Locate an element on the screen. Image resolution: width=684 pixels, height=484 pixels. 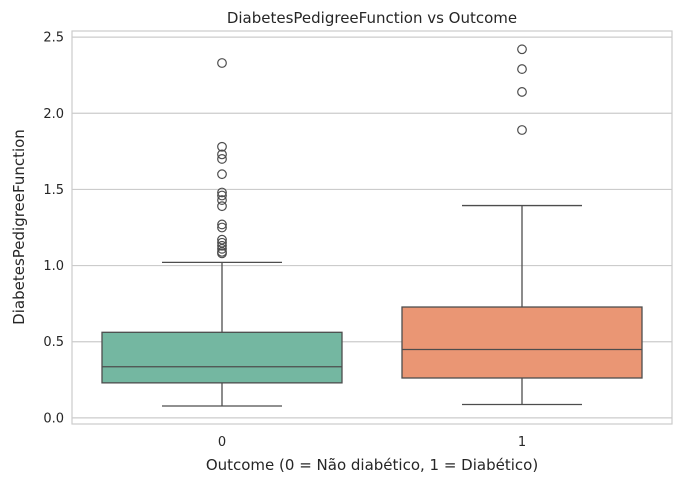
x-tick-label: 0 is located at coordinates (222, 442).